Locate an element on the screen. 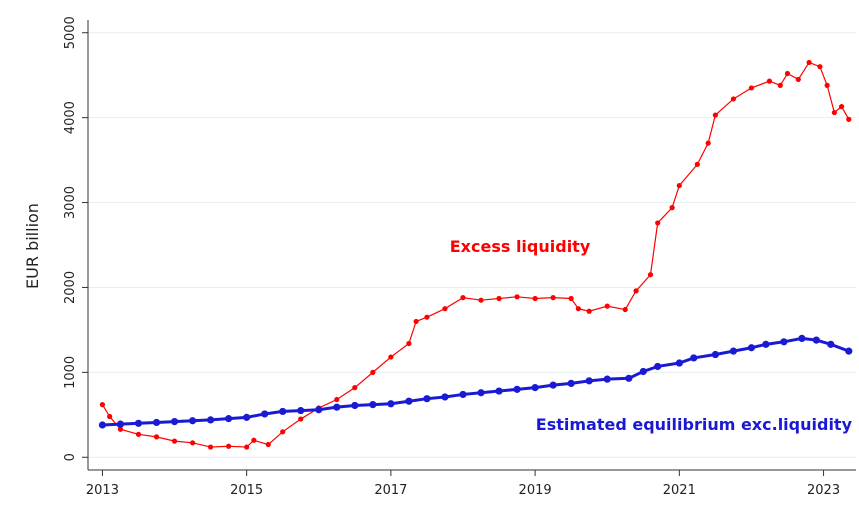 The width and height of the screenshot is (859, 505). x-tick-label: 2023 is located at coordinates (823, 490).